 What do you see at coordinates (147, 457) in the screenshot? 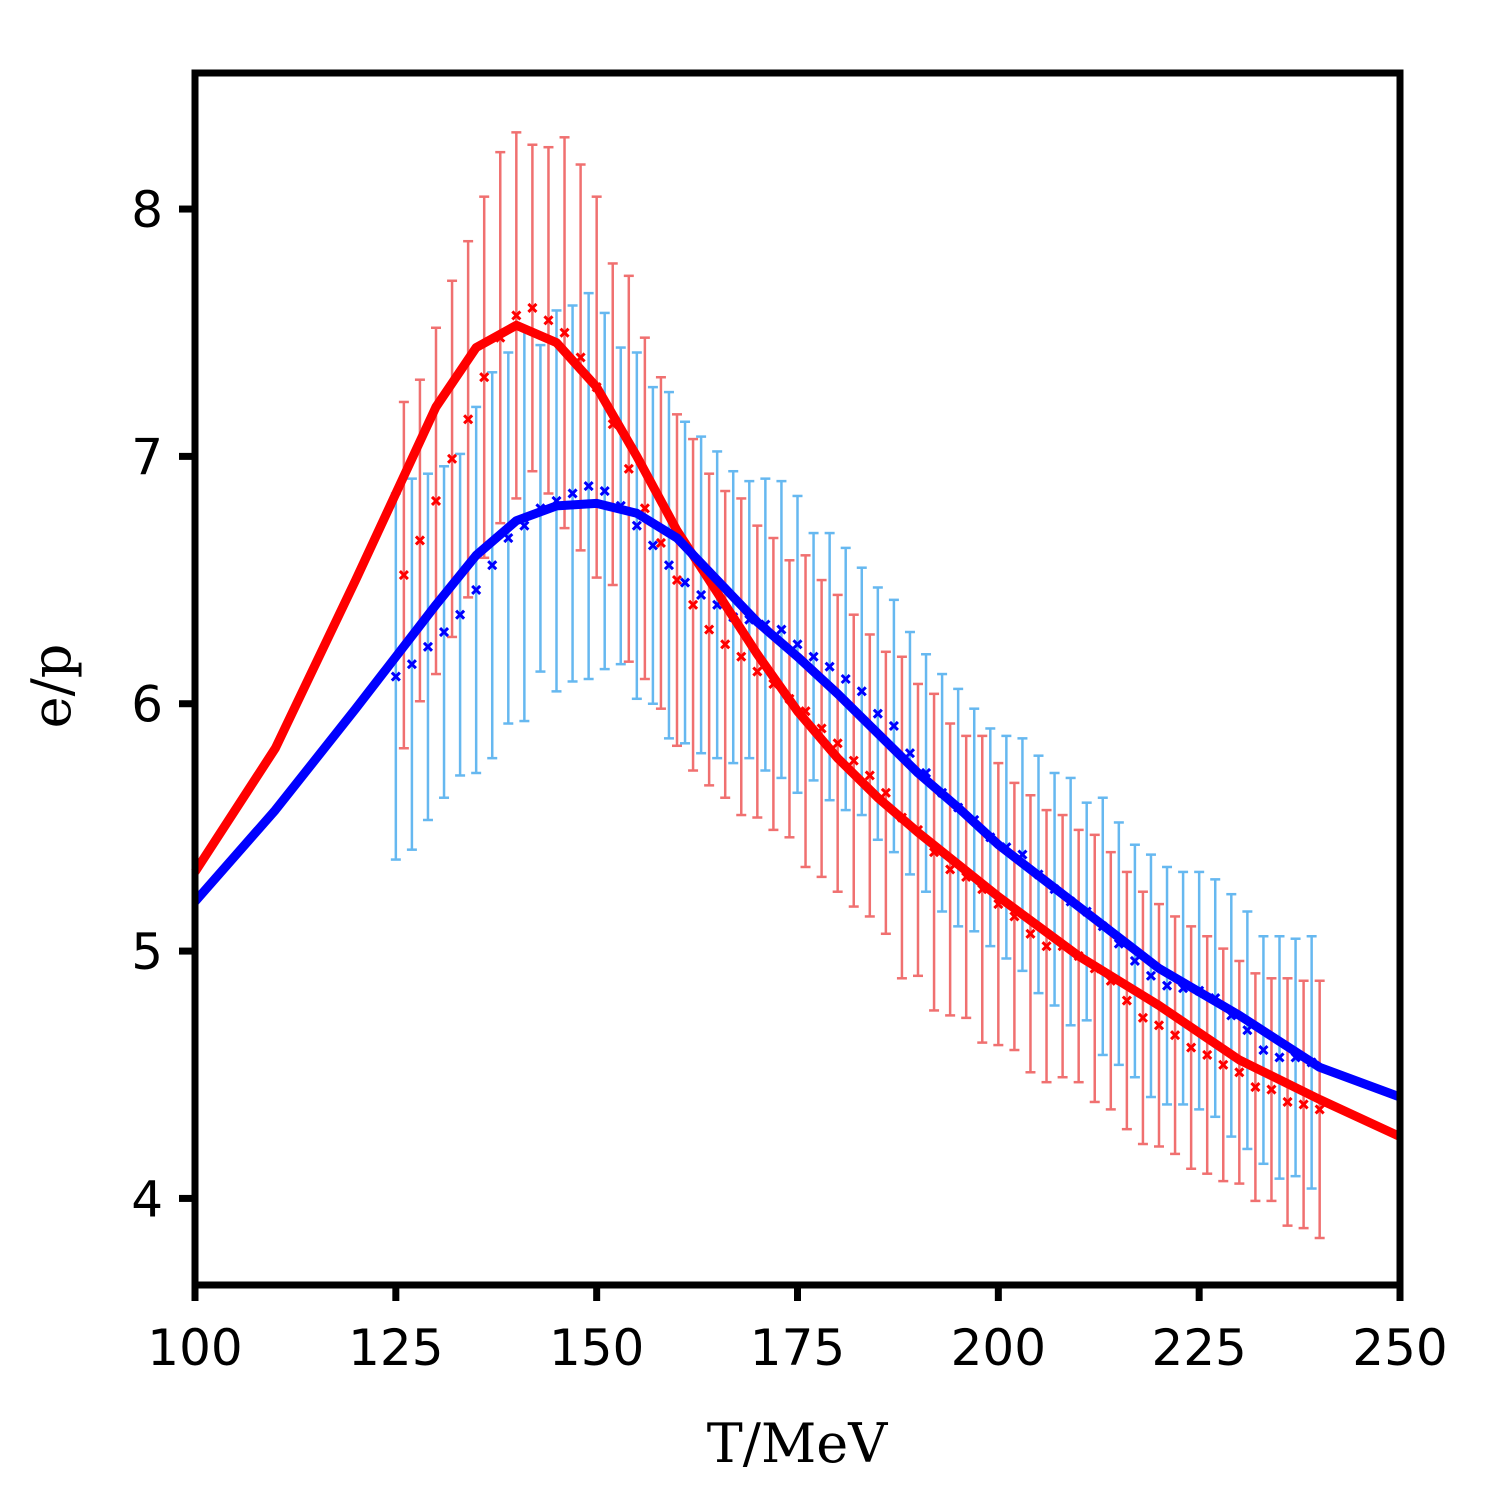
I see `y-tick-label: 7` at bounding box center [147, 457].